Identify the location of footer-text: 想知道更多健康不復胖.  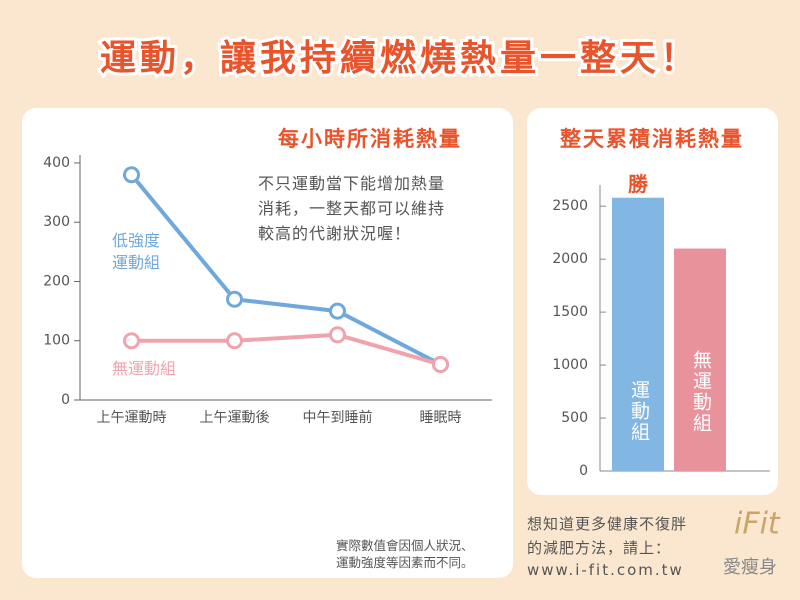
(607, 524).